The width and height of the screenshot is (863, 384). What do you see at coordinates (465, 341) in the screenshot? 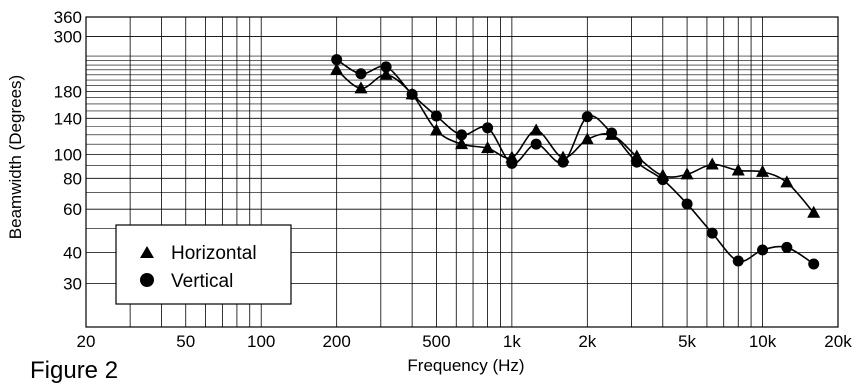
I see `x-tick-labels: 20 50 100 200 500 1k 2k 5k 10k 20k` at bounding box center [465, 341].